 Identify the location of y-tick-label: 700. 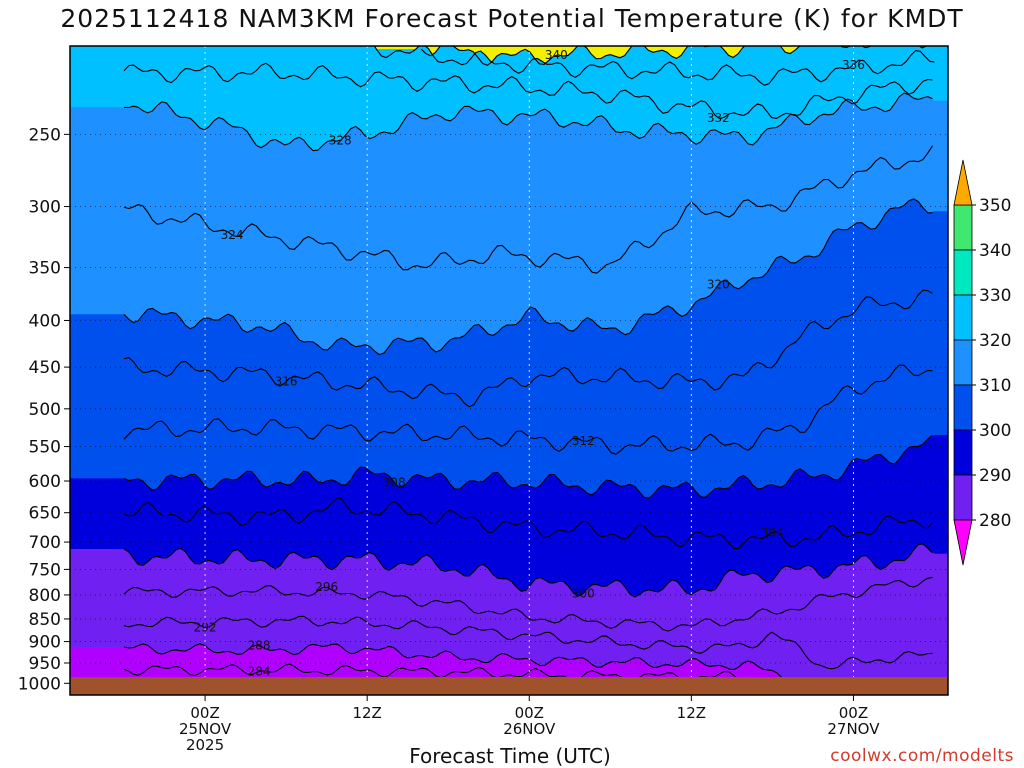
(45, 543).